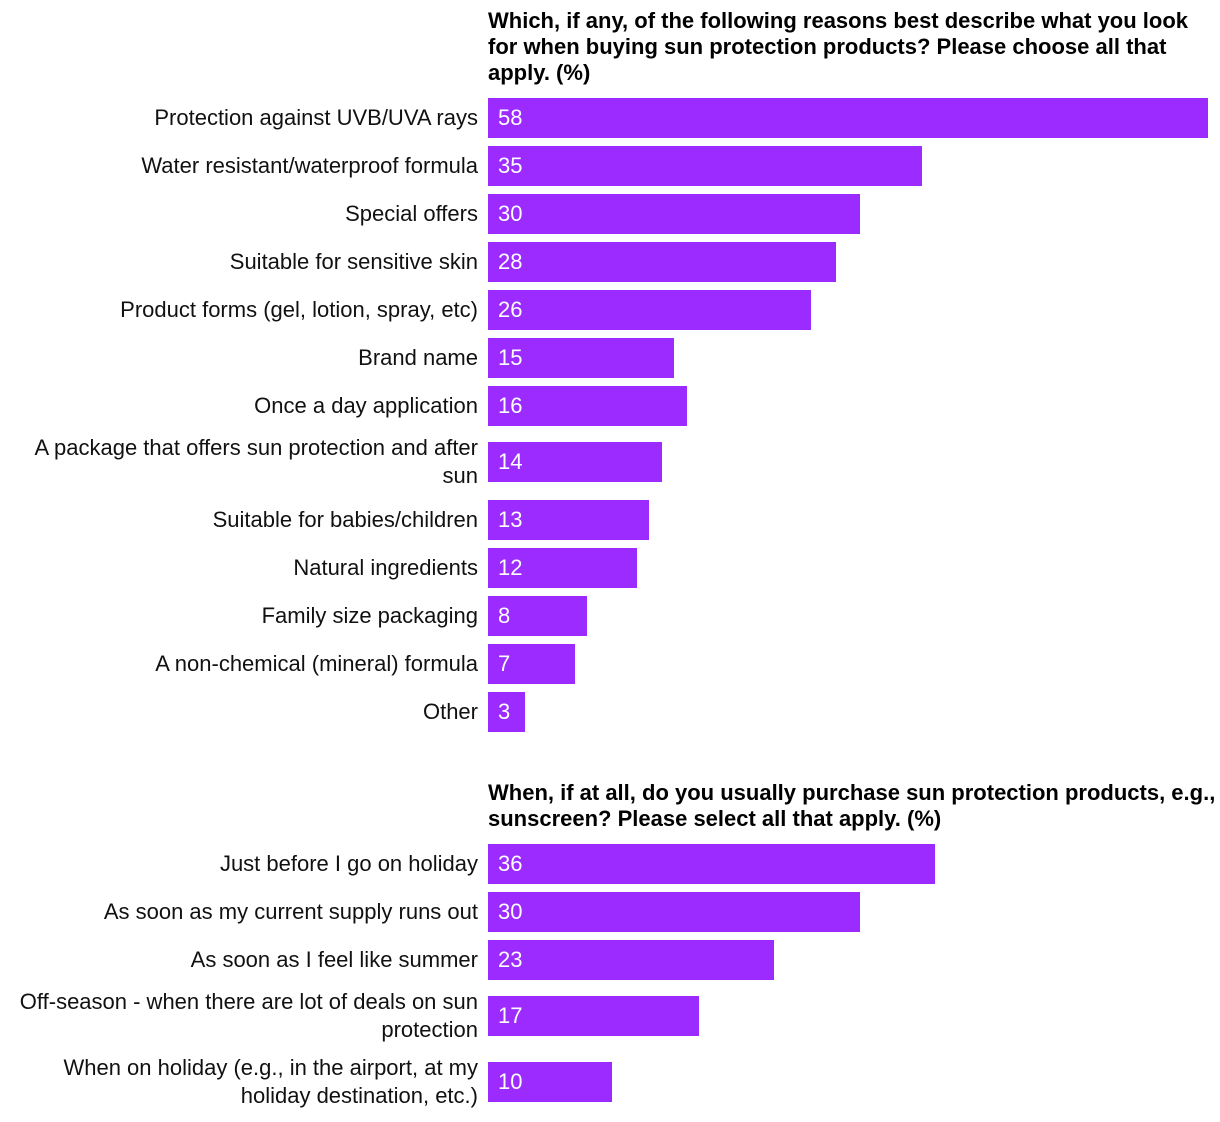  What do you see at coordinates (385, 567) in the screenshot?
I see `category-label: Natural ingredients` at bounding box center [385, 567].